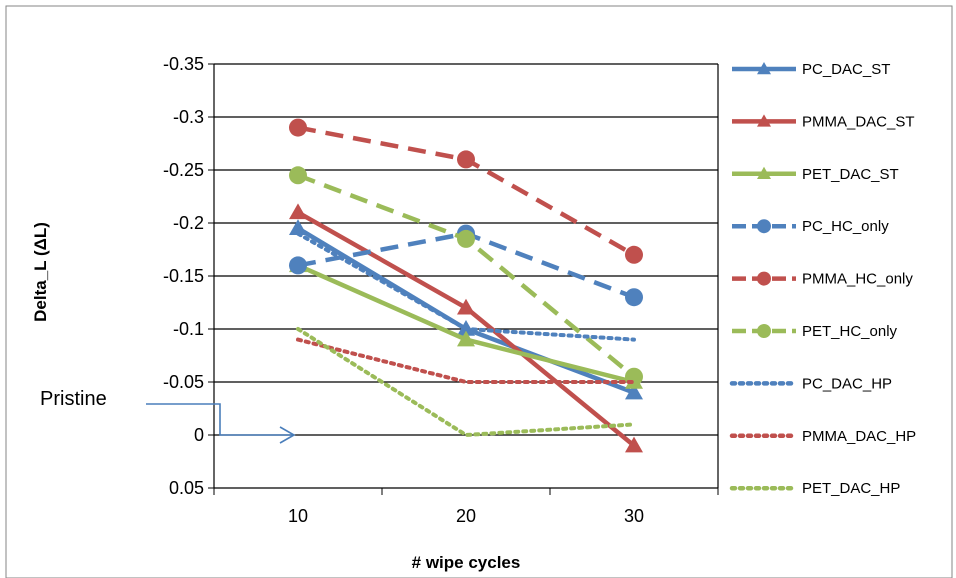  I want to click on legend-item: PMMA_DAC_HP, so click(822, 436).